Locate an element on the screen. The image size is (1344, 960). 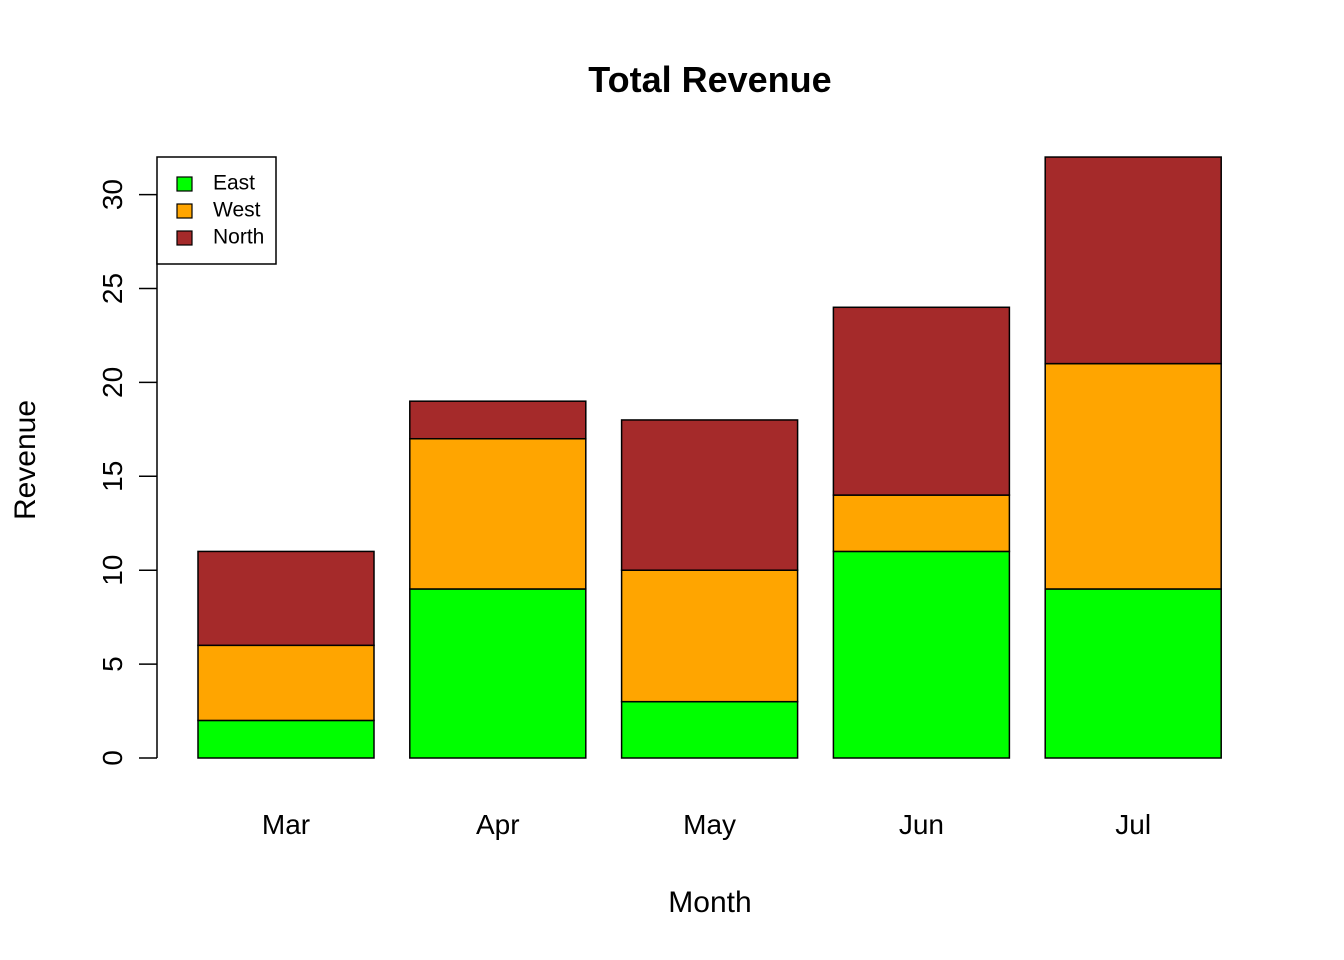
x-tick-label: May is located at coordinates (709, 824).